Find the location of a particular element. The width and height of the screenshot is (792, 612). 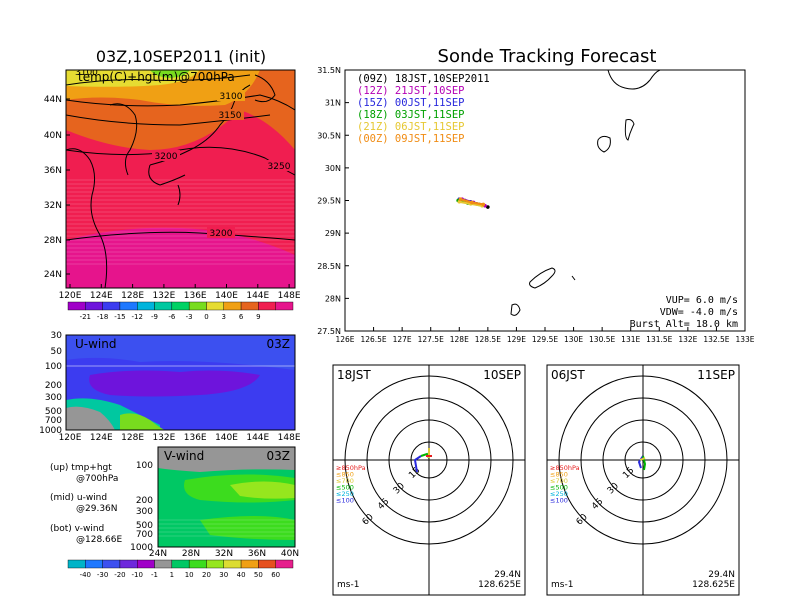

note-line: (mid) u-wind is located at coordinates (78, 498).